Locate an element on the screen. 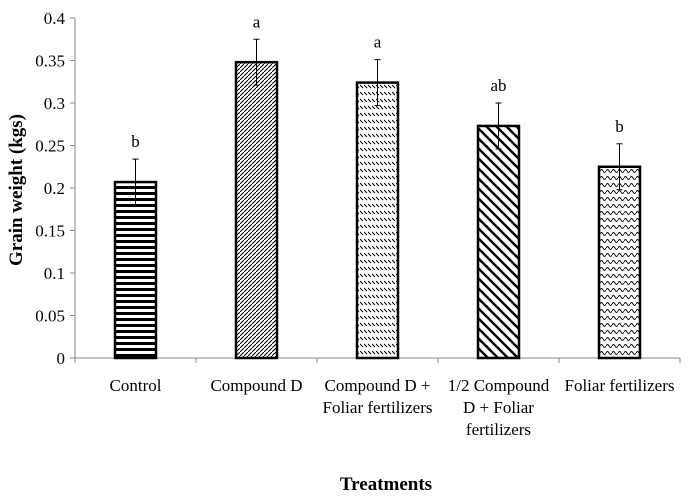 This screenshot has height=496, width=700. bar-wave is located at coordinates (619, 262).